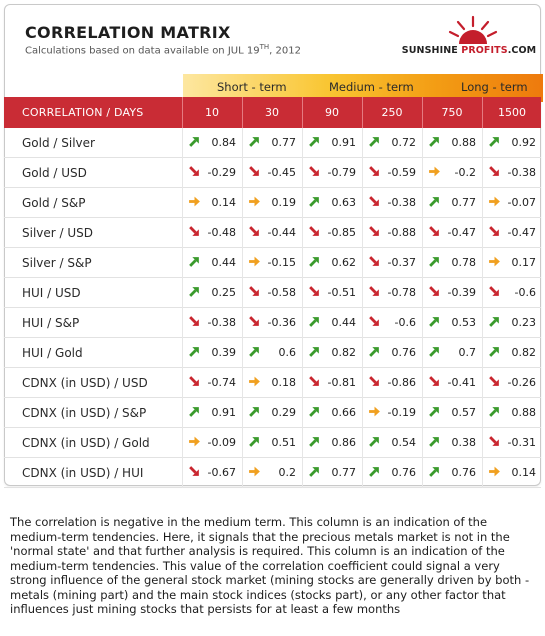 The width and height of the screenshot is (545, 636). Describe the element at coordinates (392, 413) in the screenshot. I see `table-cell: -0.19` at that location.